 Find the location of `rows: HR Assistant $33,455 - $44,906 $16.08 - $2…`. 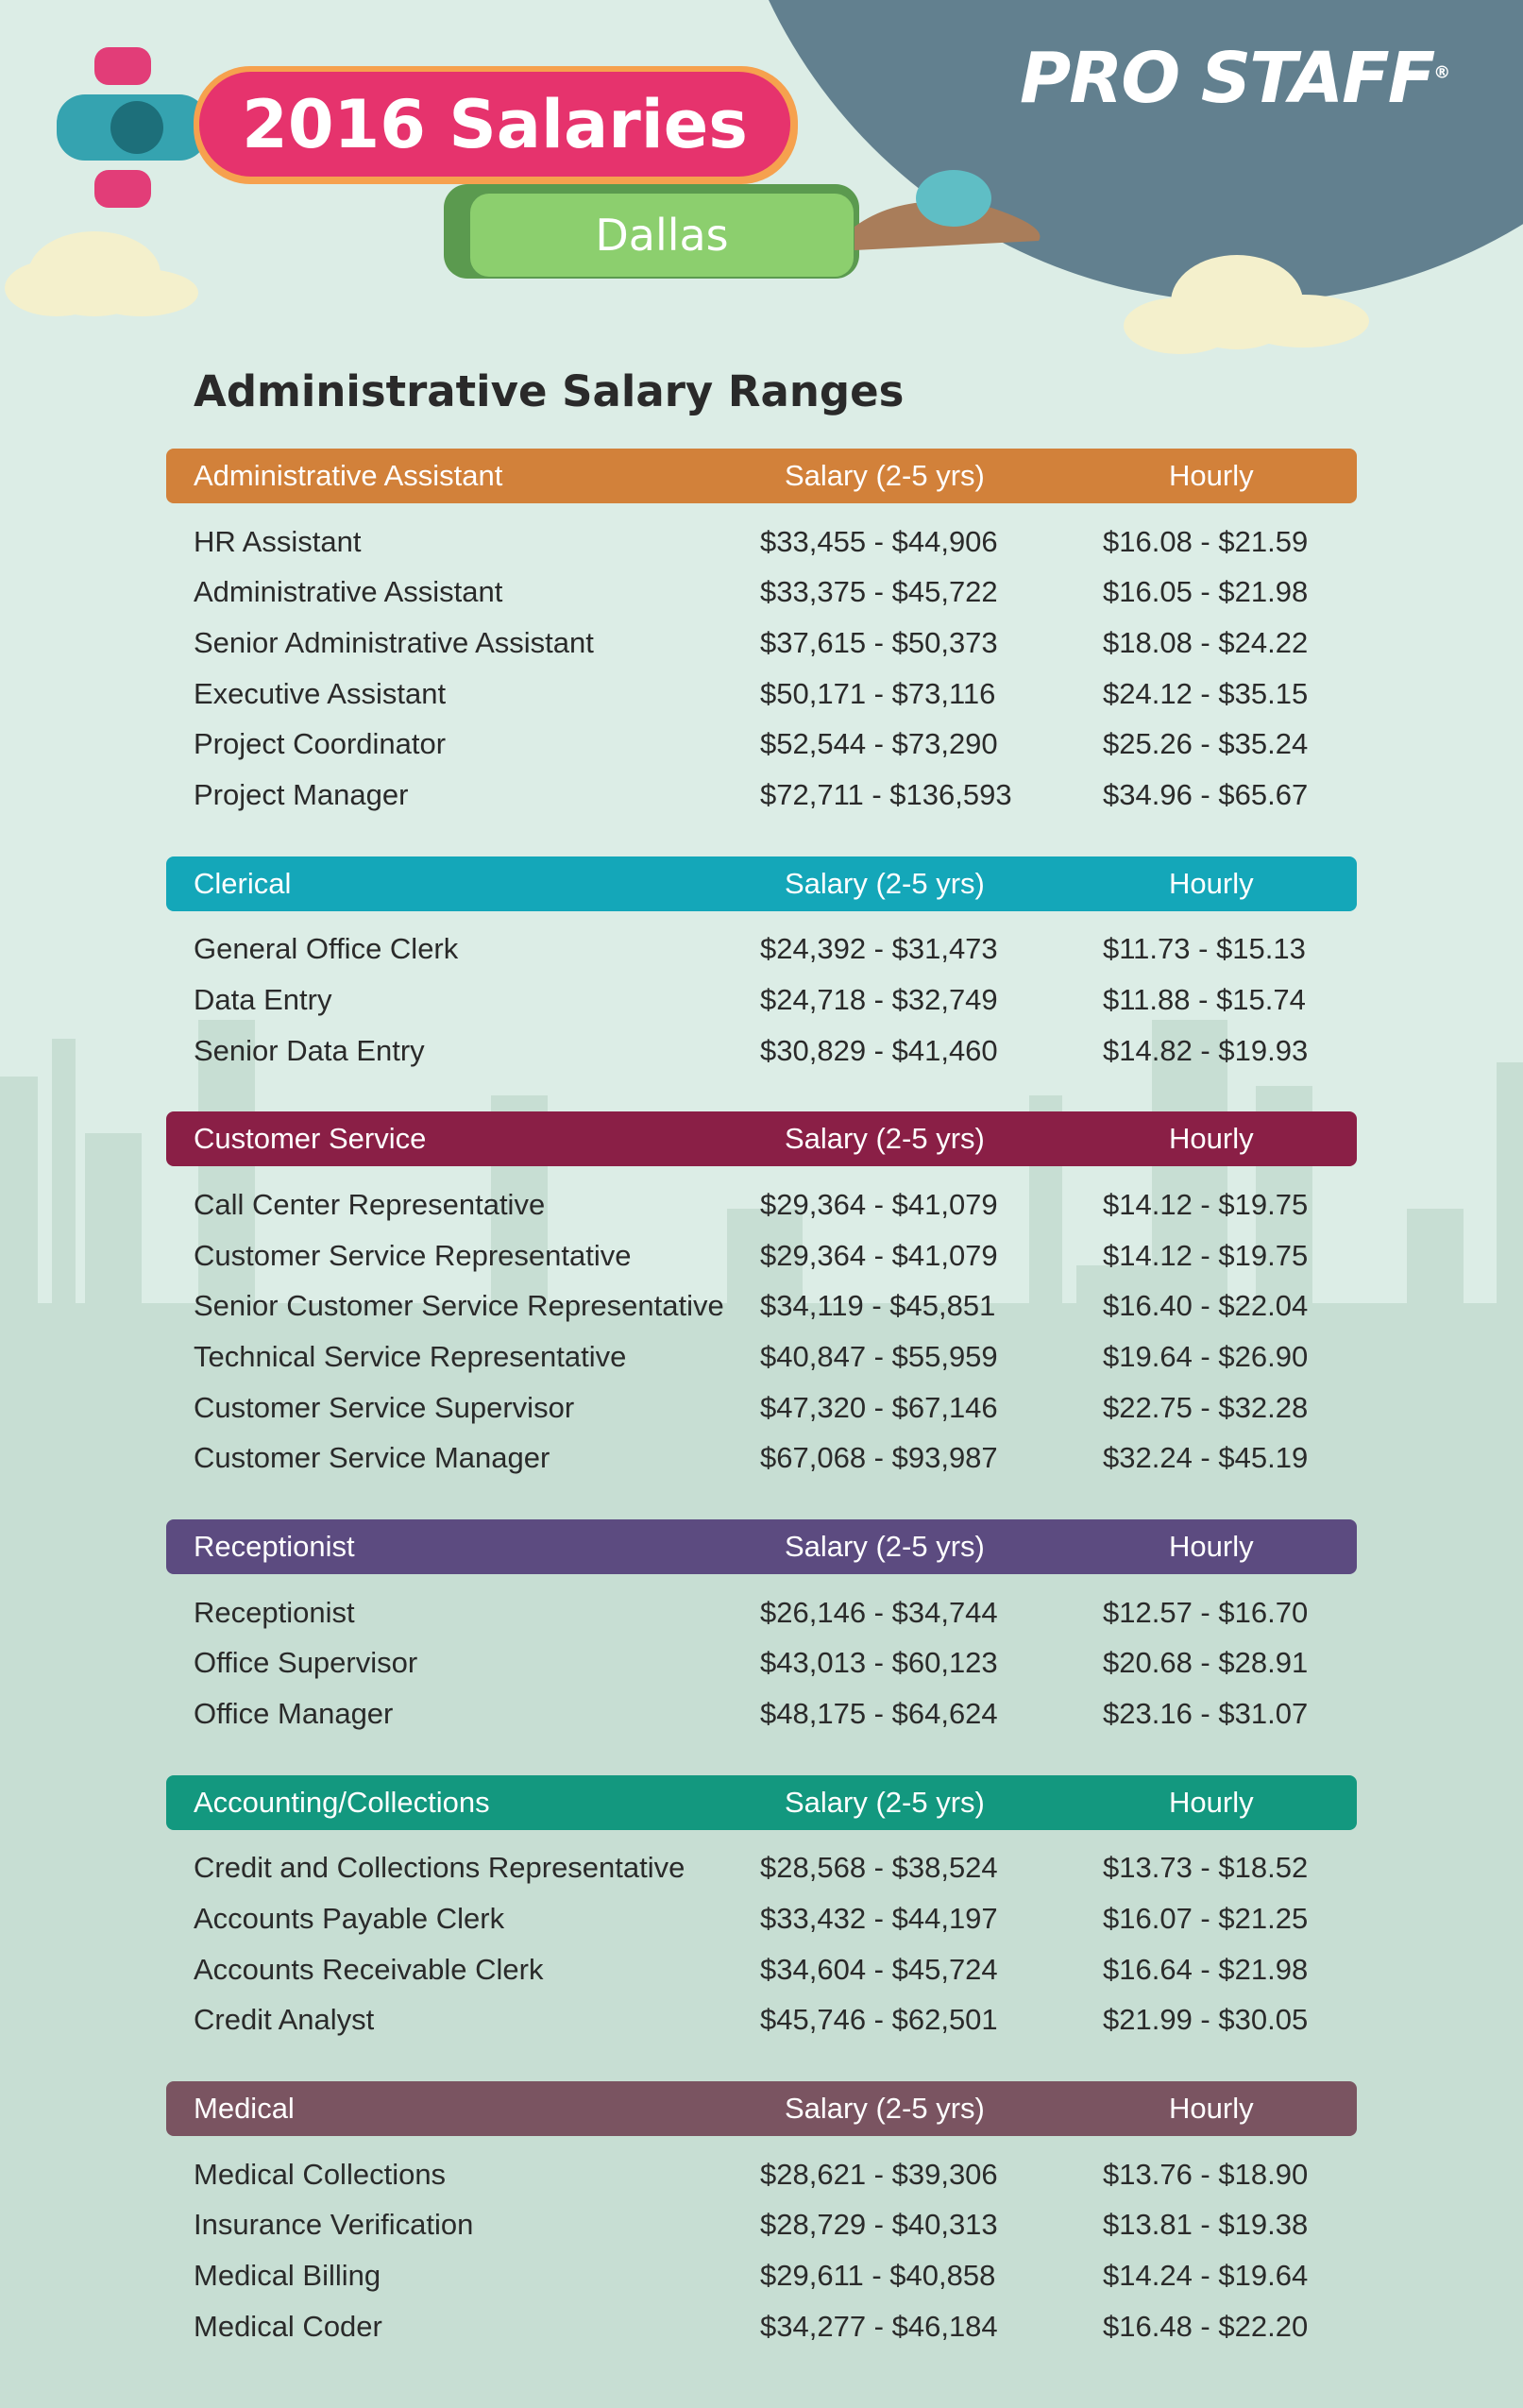

rows: HR Assistant $33,455 - $44,906 $16.08 - $2… is located at coordinates (761, 662).